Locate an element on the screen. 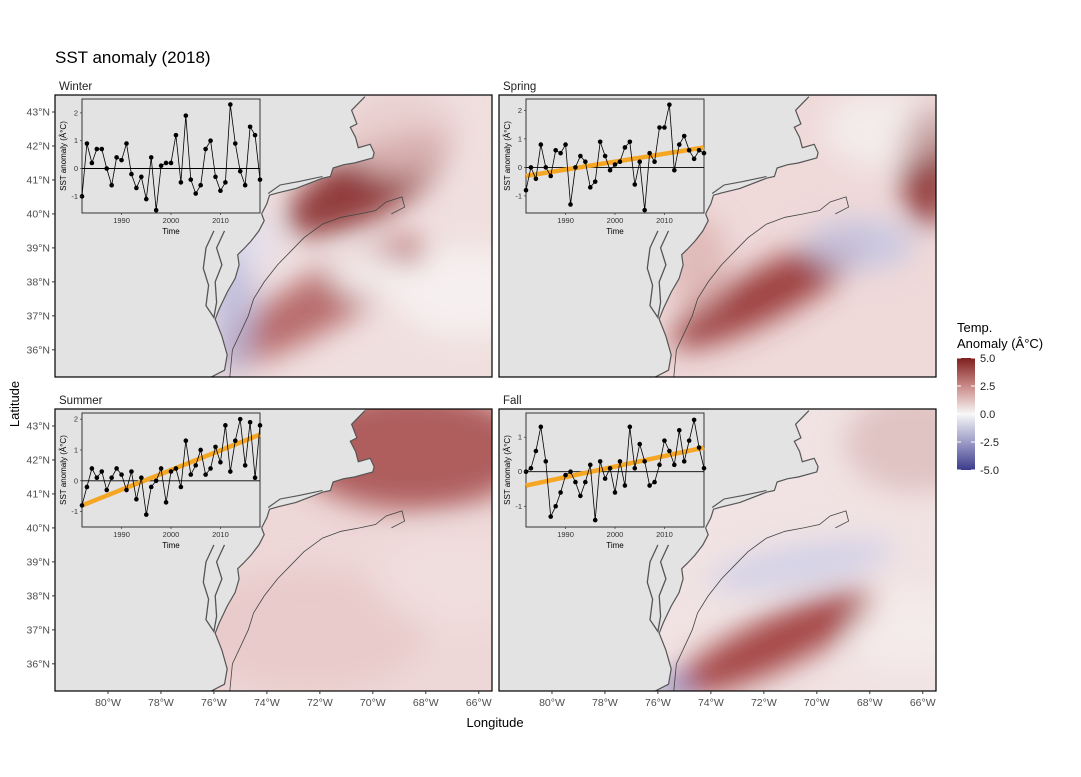 Image resolution: width=1081 pixels, height=777 pixels. inset-timeseries-winter: -1 0 1 2 1990 2000 2010 Time SST anomaly (Â°C) is located at coordinates (161, 167).